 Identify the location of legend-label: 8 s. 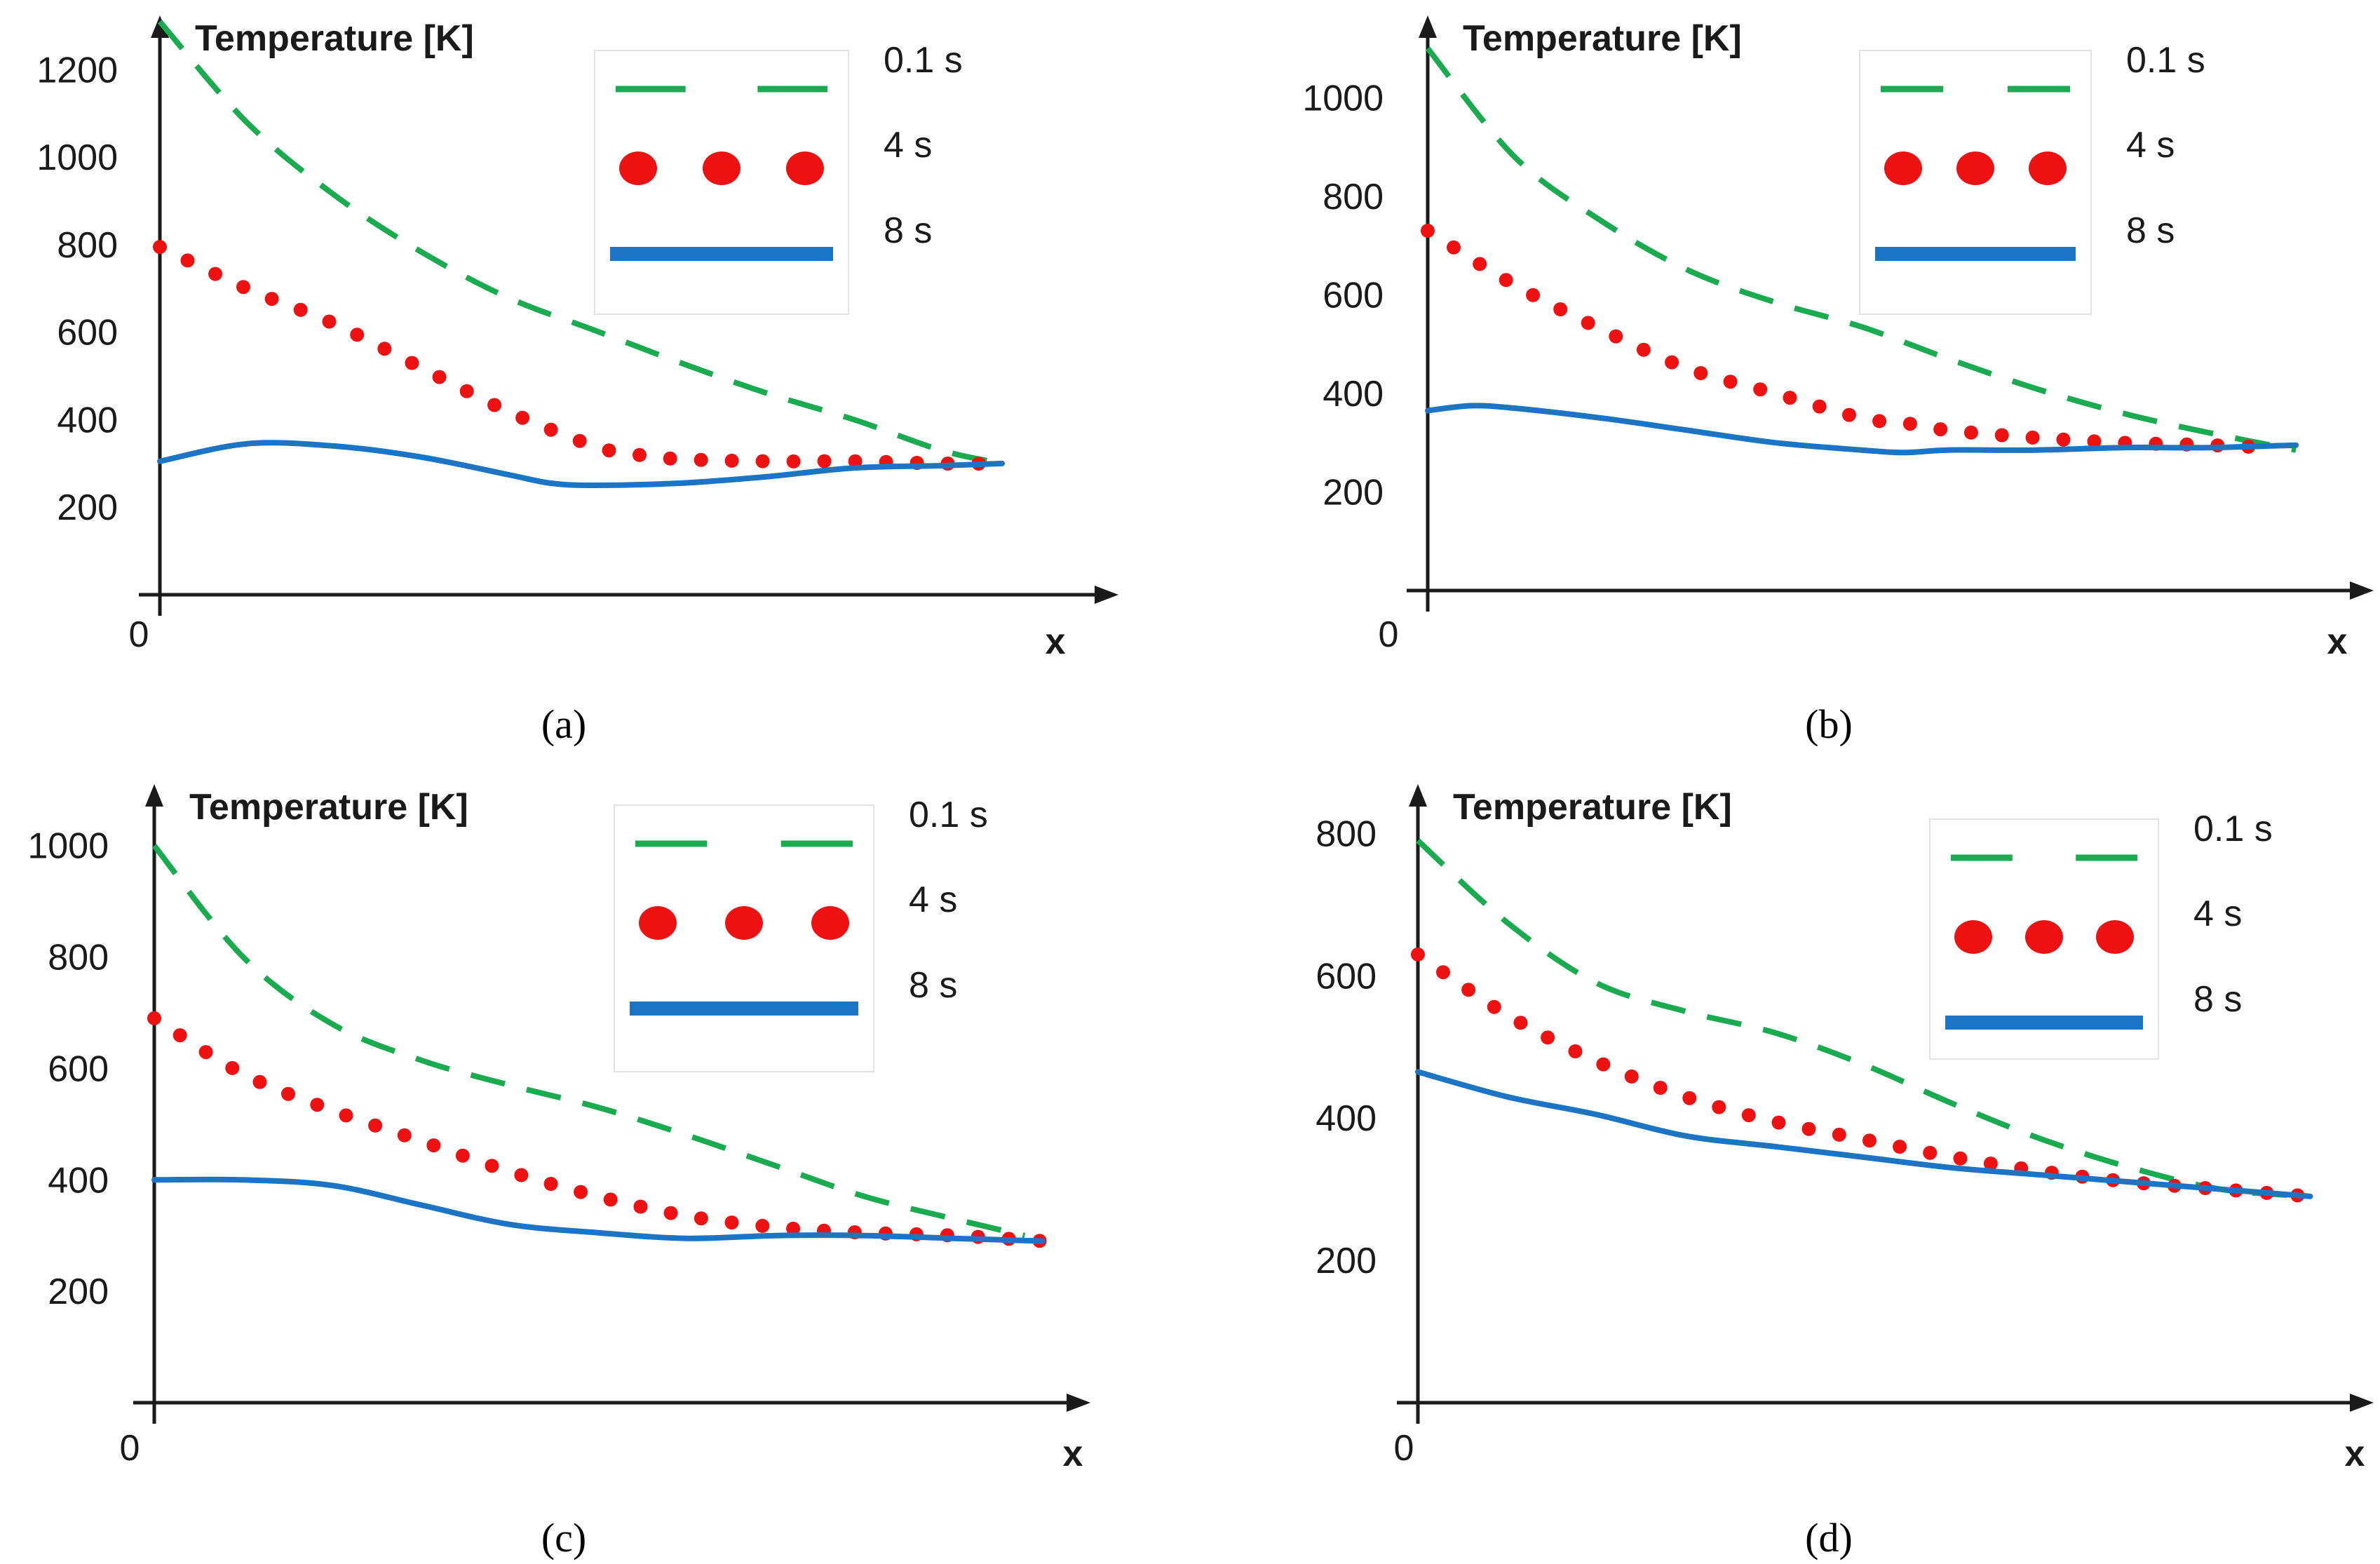
(908, 230).